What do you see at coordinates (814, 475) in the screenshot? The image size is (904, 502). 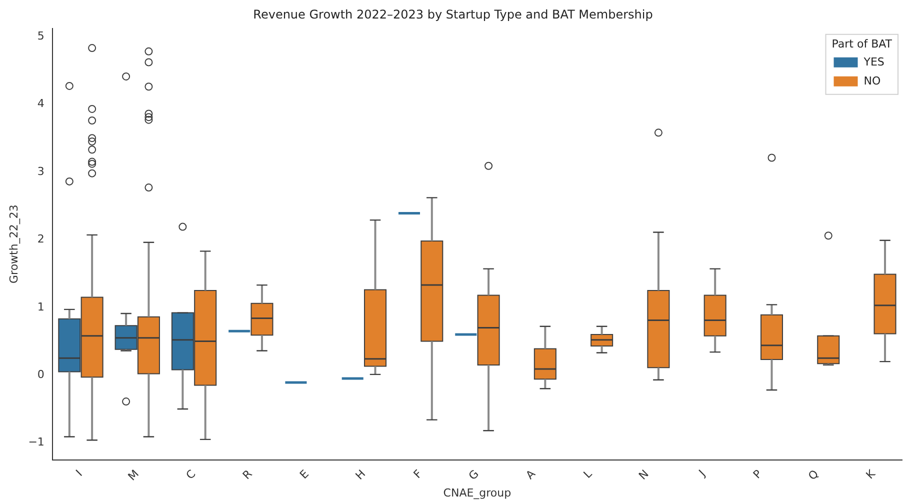 I see `x-tick-label: Q` at bounding box center [814, 475].